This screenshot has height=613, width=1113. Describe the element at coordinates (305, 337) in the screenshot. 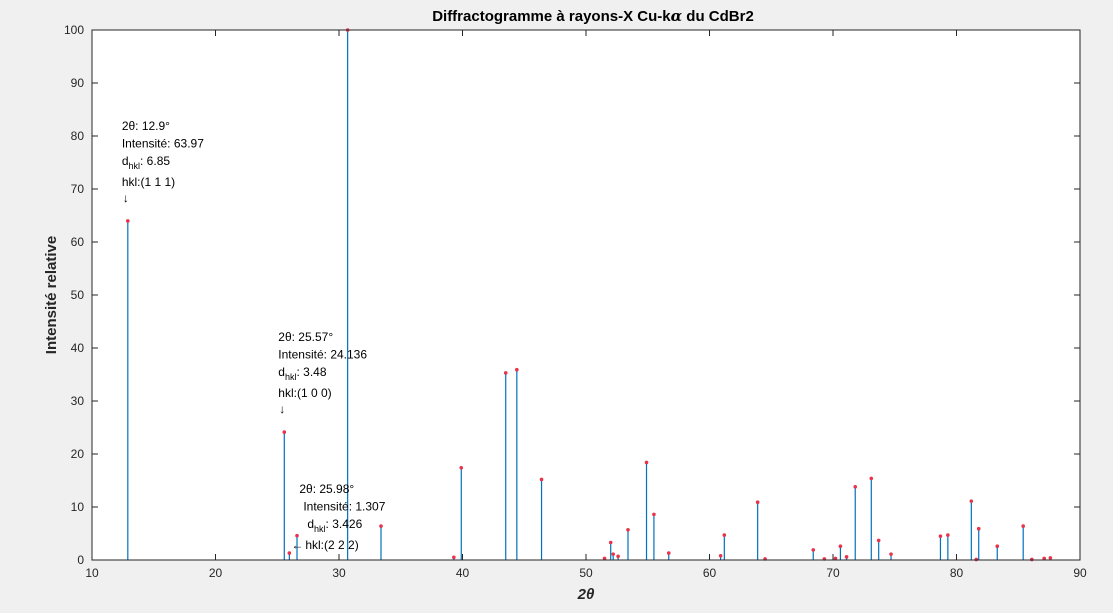

I see `annotation-two-theta: 2θ: 25.57°` at that location.